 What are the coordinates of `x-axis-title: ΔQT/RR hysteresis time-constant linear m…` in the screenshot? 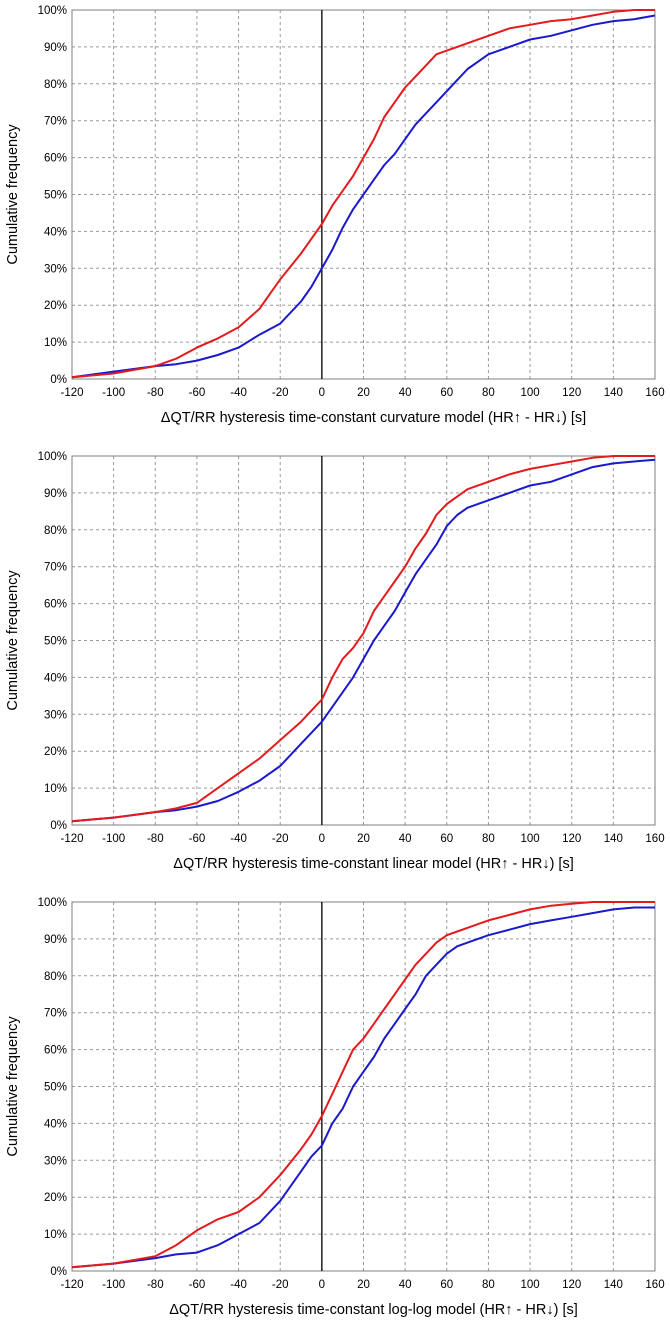 It's located at (373, 864).